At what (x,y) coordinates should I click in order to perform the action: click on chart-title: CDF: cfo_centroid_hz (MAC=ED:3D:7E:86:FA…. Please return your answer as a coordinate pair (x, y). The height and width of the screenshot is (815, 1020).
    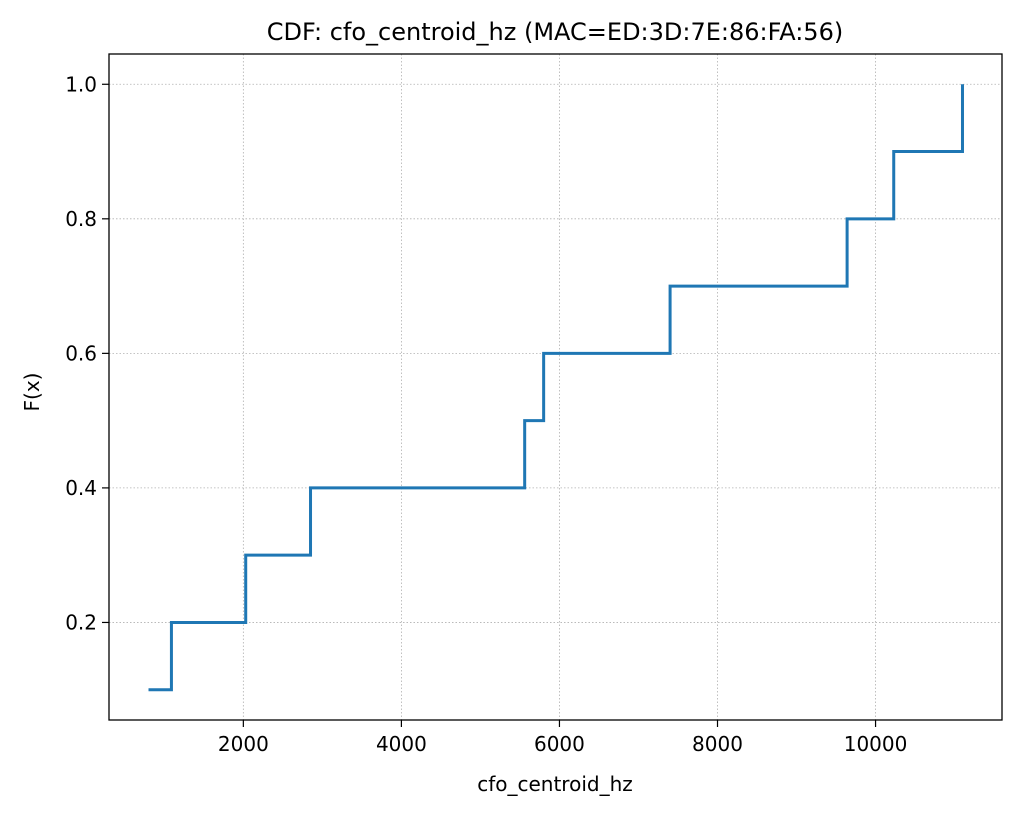
    Looking at the image, I should click on (555, 32).